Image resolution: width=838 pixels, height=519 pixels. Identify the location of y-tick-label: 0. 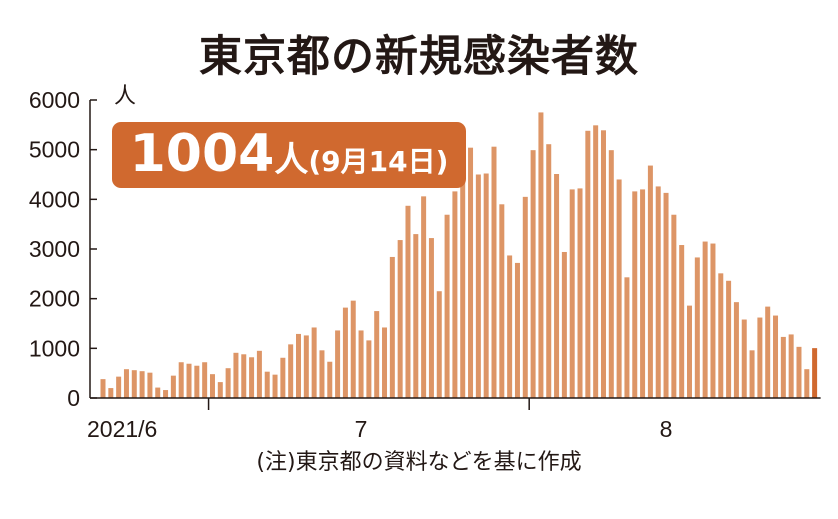
(73, 398).